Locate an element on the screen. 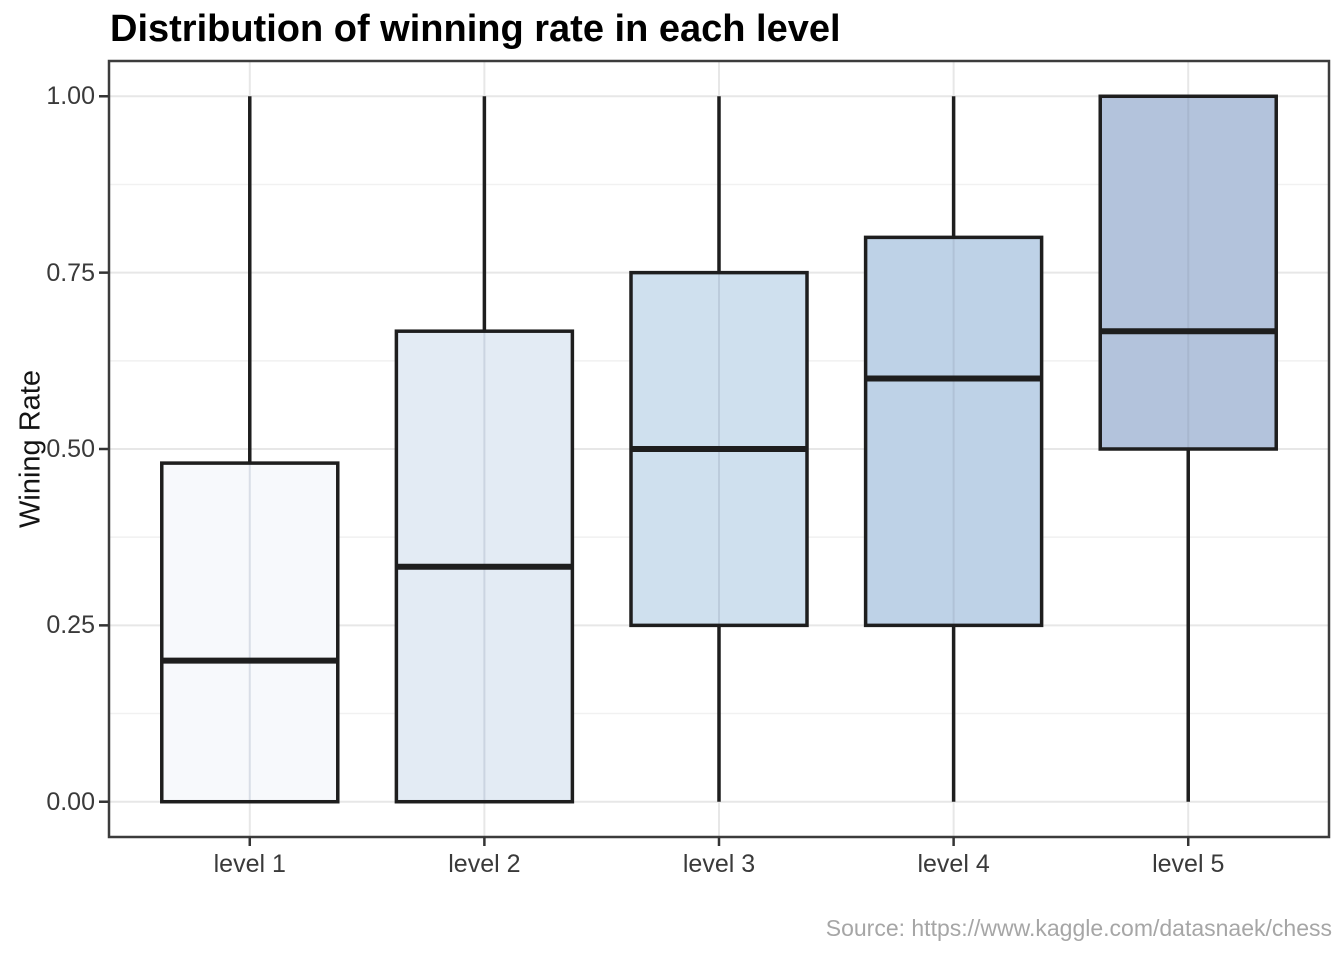 The image size is (1344, 960). x-tick-label-level-4: level 4 is located at coordinates (953, 864).